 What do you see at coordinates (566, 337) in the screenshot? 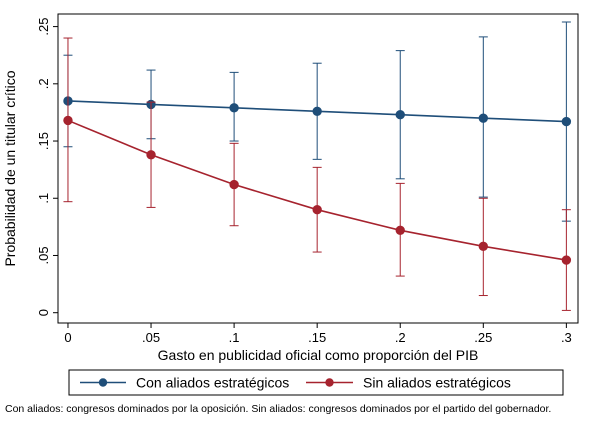
I see `x-tick-label: .3` at bounding box center [566, 337].